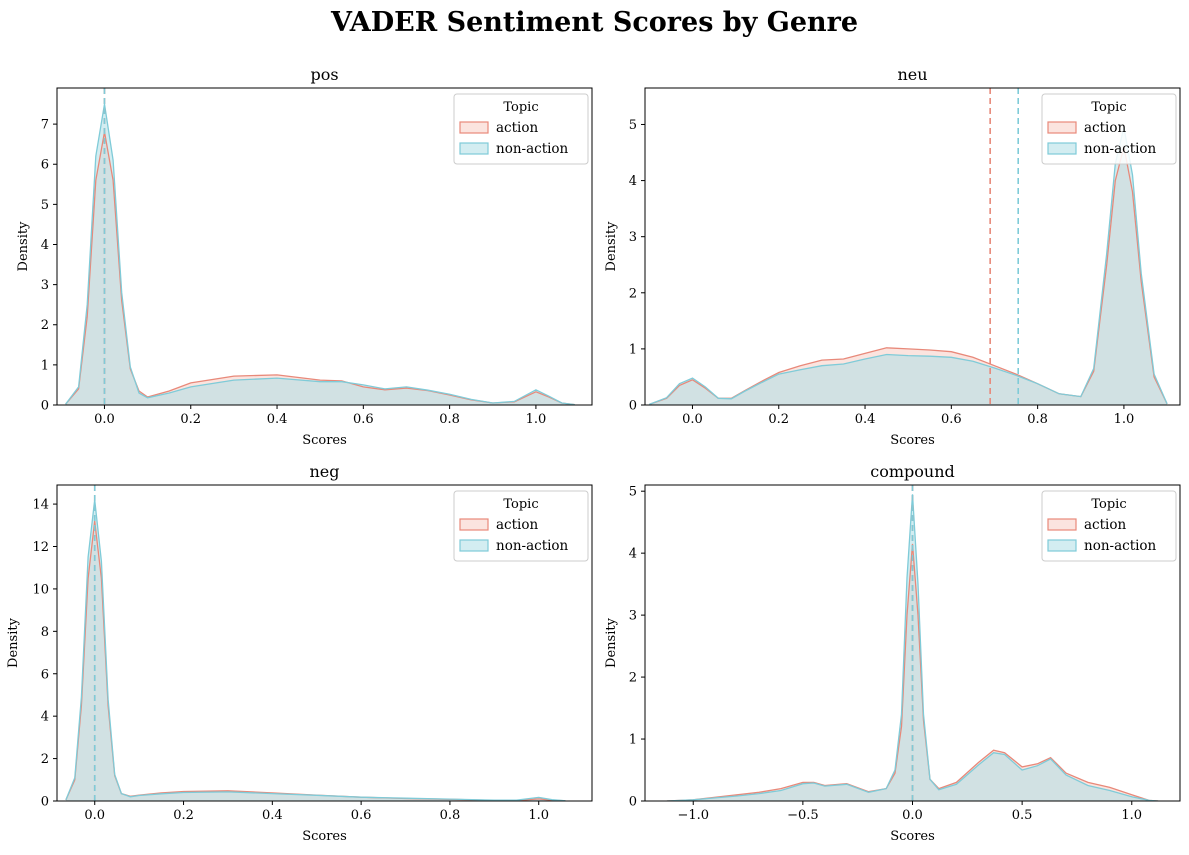  I want to click on density-area-non-action, so click(908, 266).